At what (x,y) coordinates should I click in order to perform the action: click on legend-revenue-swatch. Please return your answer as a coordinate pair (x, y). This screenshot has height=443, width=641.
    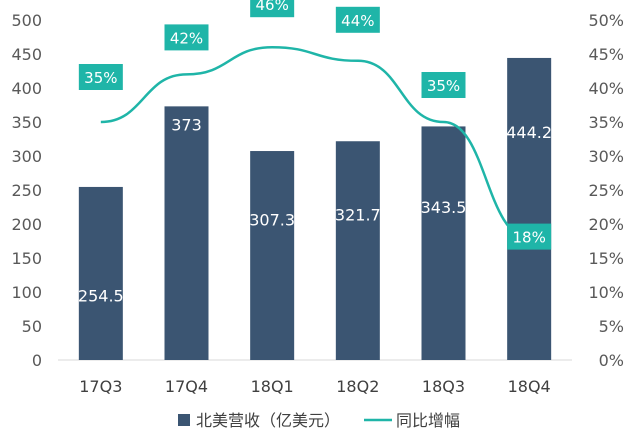
    Looking at the image, I should click on (184, 420).